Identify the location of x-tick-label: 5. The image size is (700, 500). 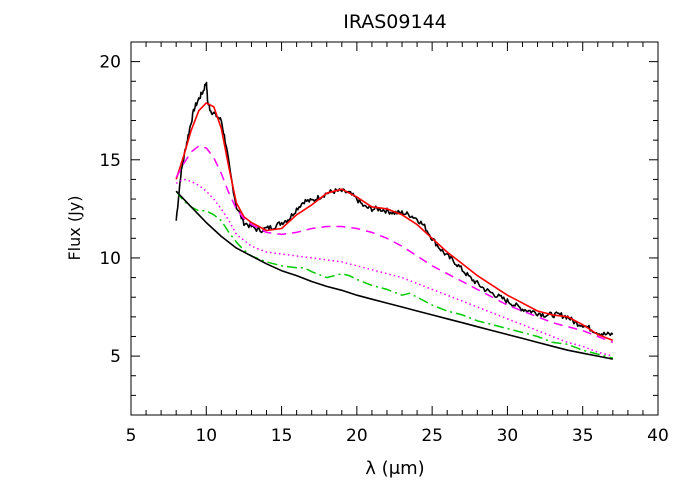
(131, 436).